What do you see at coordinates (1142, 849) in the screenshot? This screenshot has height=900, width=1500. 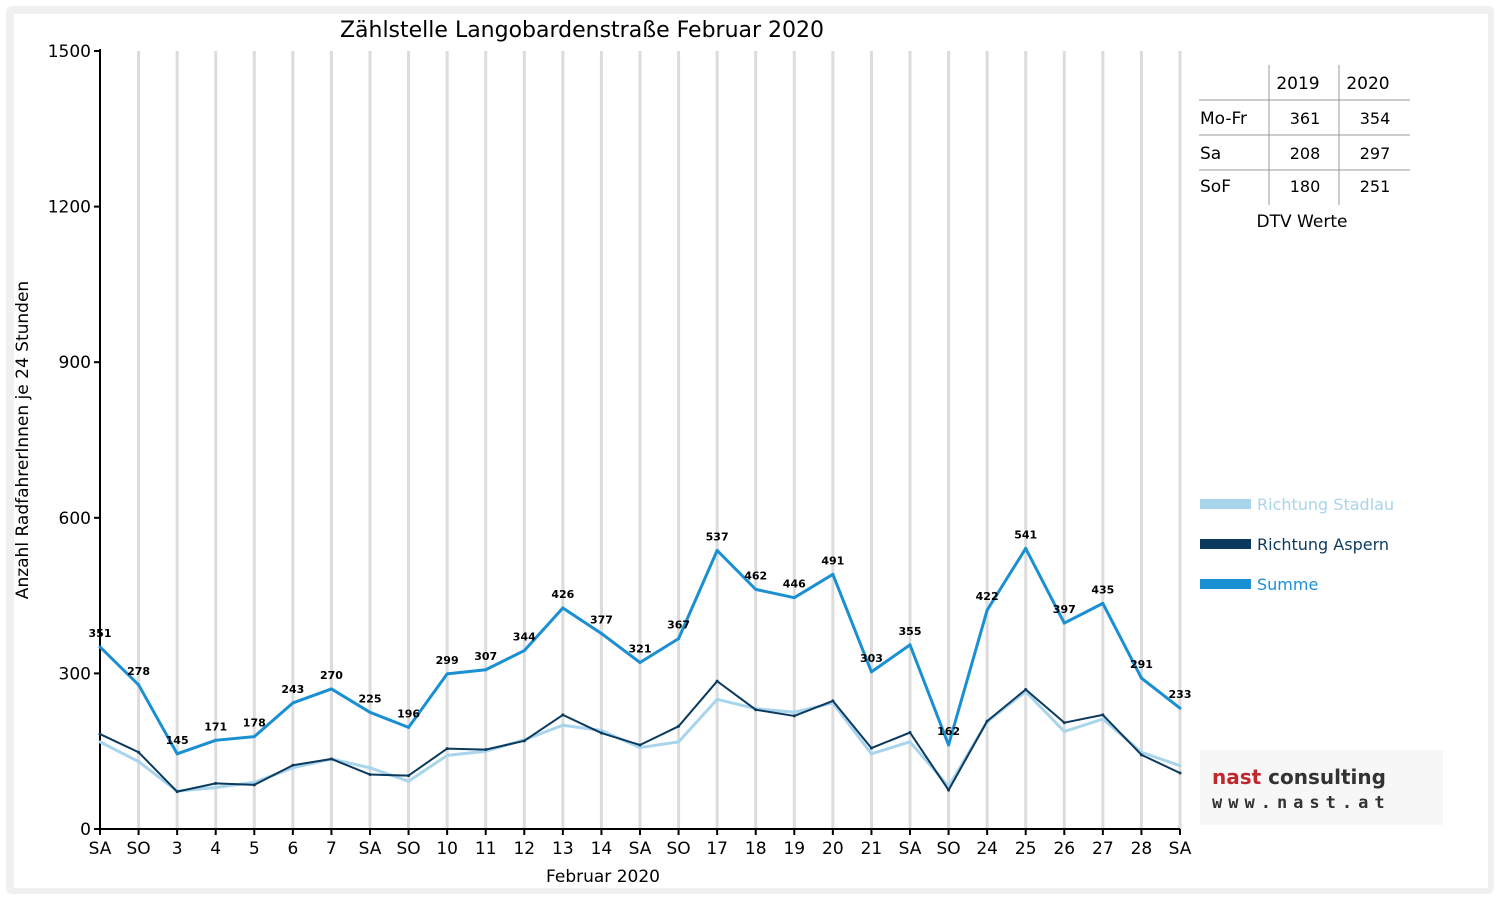 I see `x-tick-label: 28` at bounding box center [1142, 849].